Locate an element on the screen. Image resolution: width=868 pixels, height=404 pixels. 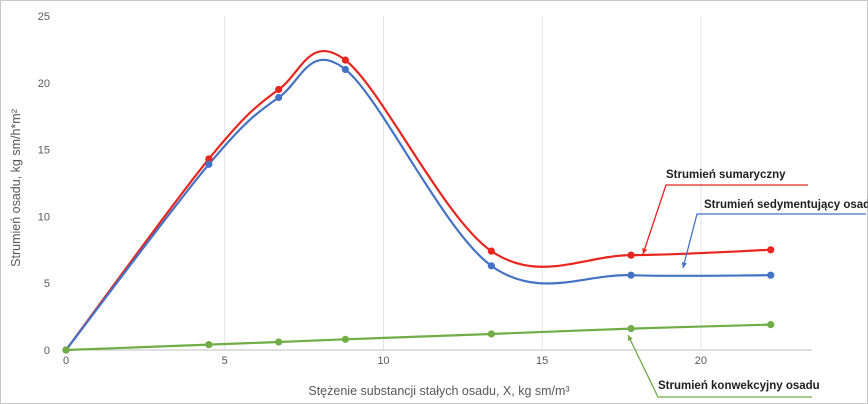
y-axis-label: Strumień osadu, kg sm/h*m² is located at coordinates (16, 188).